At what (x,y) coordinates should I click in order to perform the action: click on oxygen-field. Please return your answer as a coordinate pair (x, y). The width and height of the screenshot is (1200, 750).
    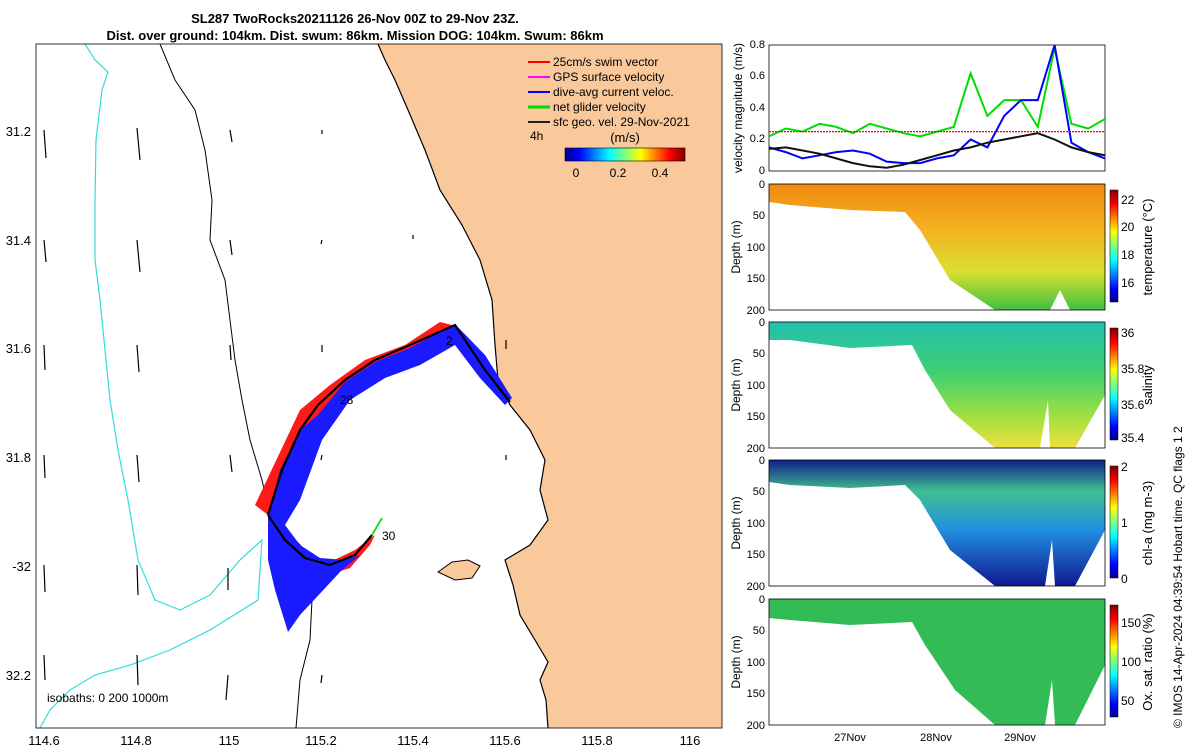
    Looking at the image, I should click on (937, 662).